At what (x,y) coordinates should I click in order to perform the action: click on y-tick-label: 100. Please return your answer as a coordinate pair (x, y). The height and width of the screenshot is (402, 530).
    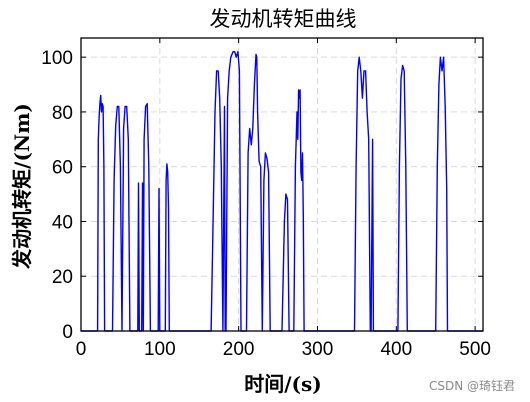
    Looking at the image, I should click on (57, 58).